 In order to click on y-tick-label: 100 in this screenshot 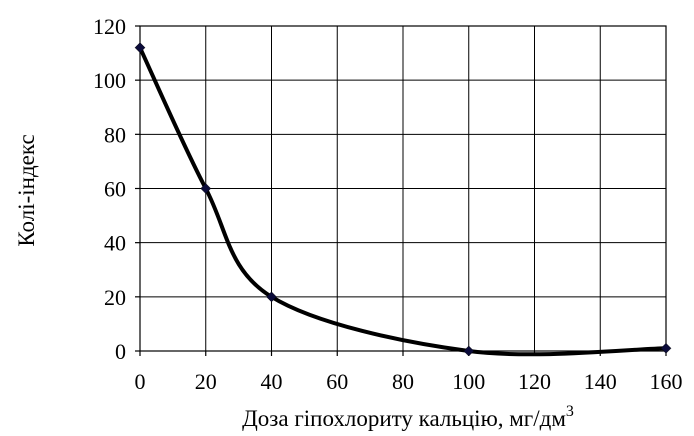, I will do `click(109, 80)`.